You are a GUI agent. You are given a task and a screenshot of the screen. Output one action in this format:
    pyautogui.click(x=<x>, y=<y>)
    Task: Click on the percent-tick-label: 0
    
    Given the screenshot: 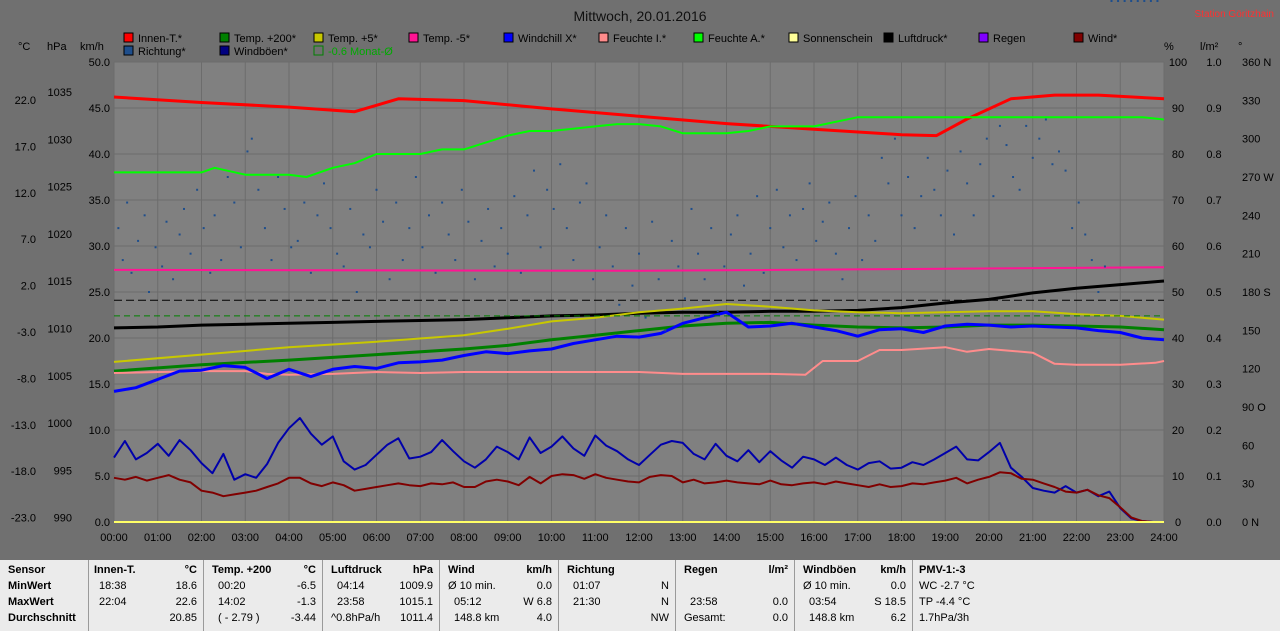 What is the action you would take?
    pyautogui.click(x=1178, y=523)
    